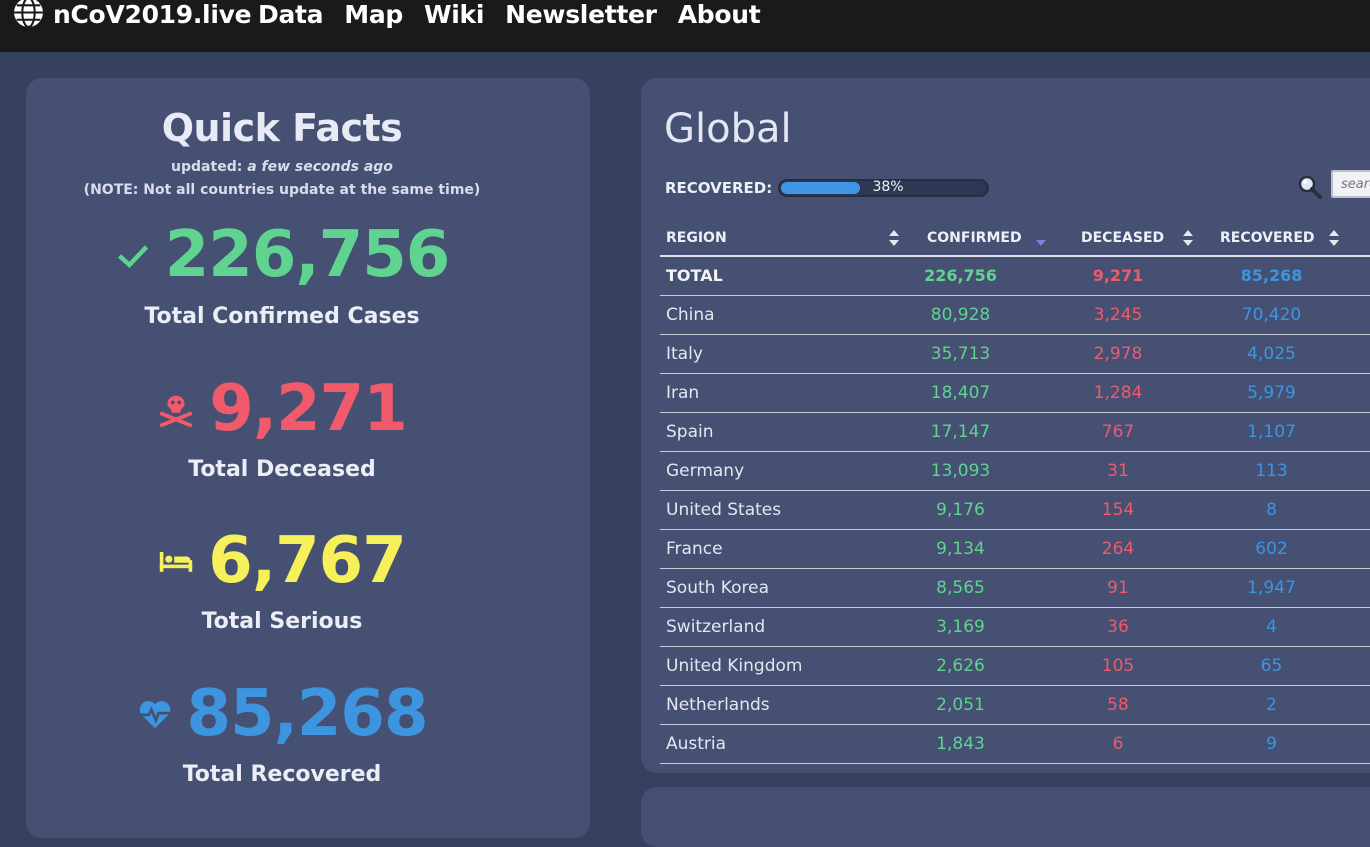 Image resolution: width=1370 pixels, height=847 pixels. Describe the element at coordinates (1133, 510) in the screenshot. I see `cell-deceased: 154` at that location.